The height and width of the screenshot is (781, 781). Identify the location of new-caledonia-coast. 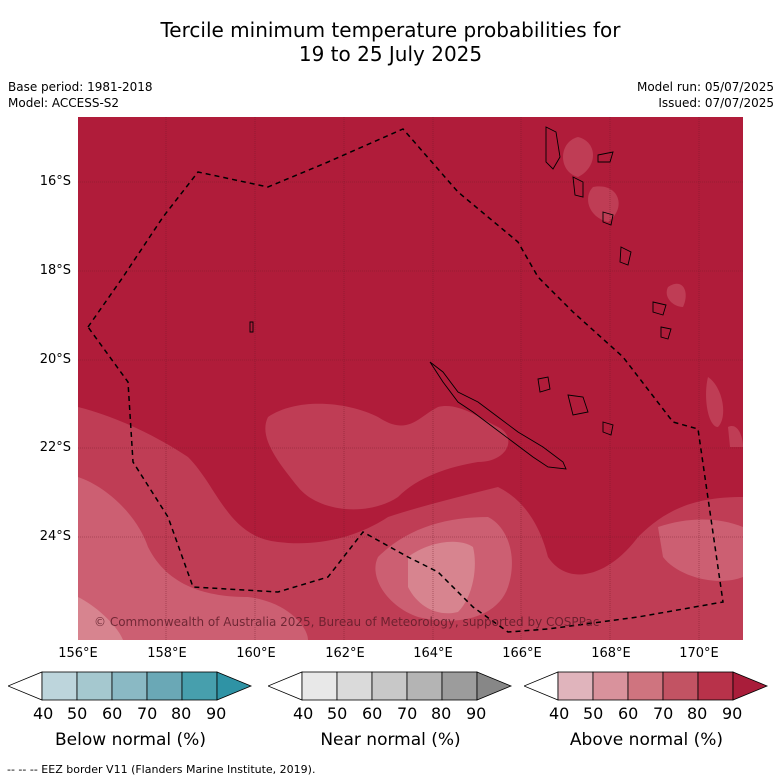
(498, 415).